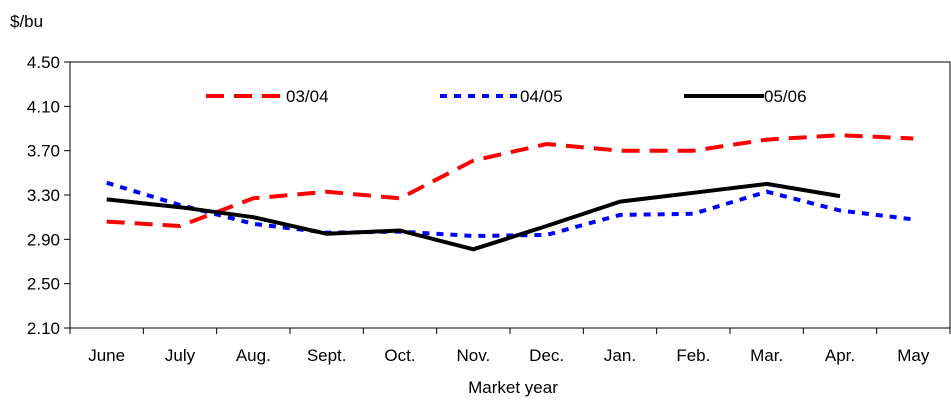  What do you see at coordinates (307, 96) in the screenshot?
I see `legend-label: 03/04` at bounding box center [307, 96].